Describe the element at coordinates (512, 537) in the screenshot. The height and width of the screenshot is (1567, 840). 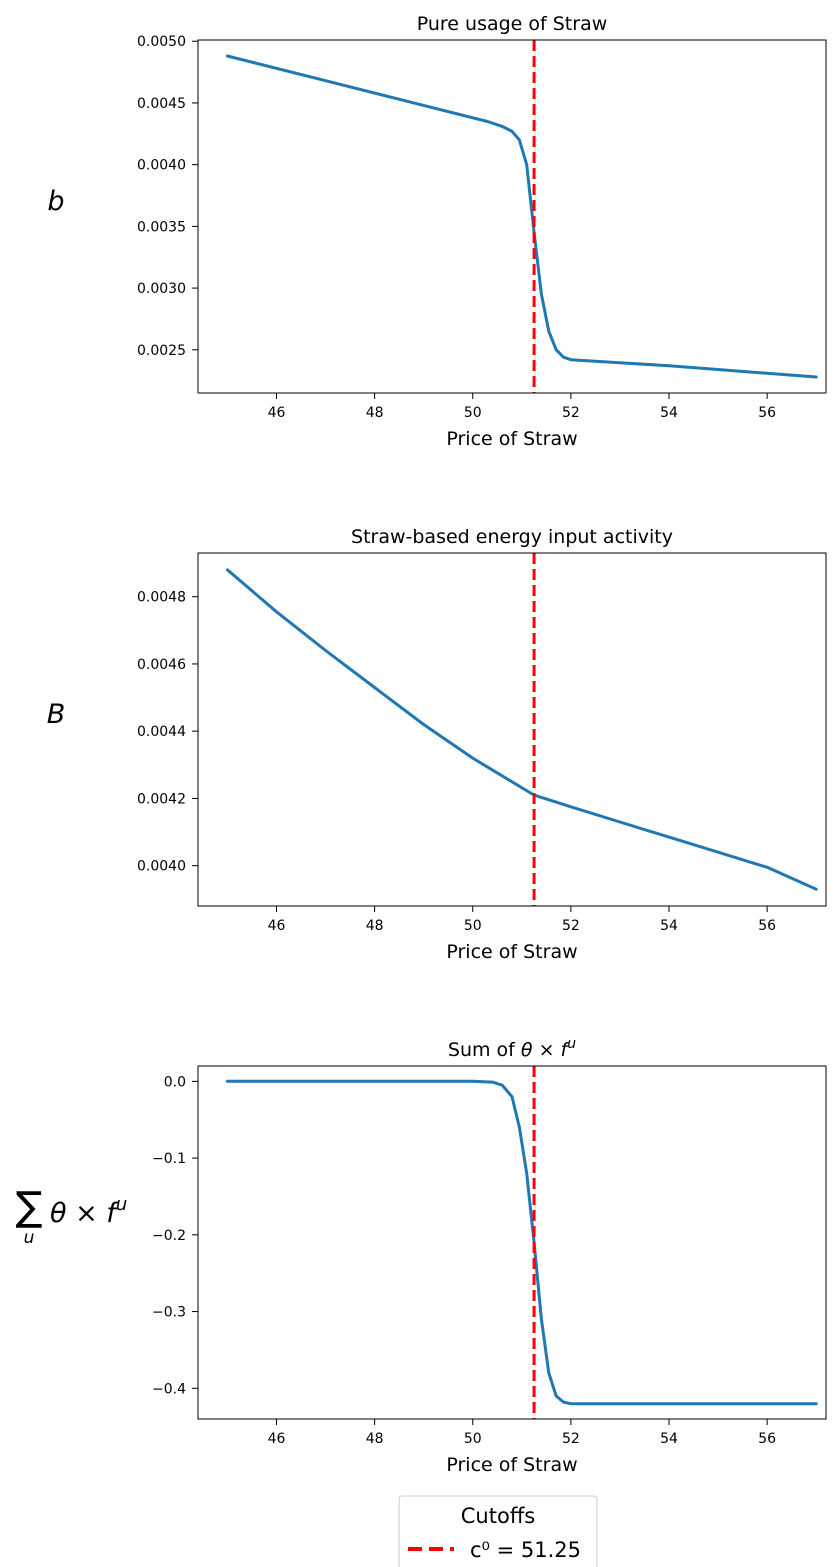
I see `chart-title: Straw-based energy input activity` at that location.